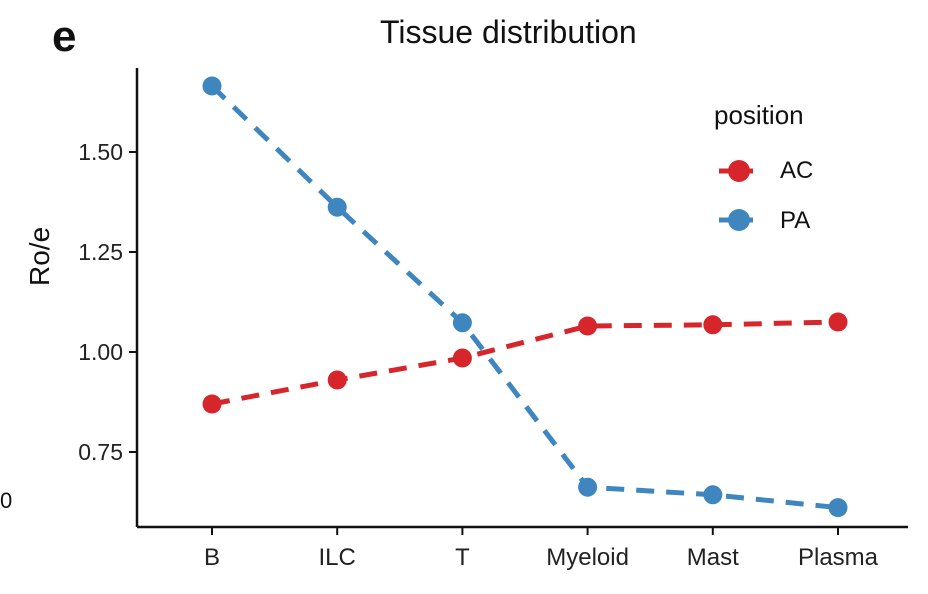 The height and width of the screenshot is (594, 928). Describe the element at coordinates (100, 252) in the screenshot. I see `y-tick-label: 1.25` at that location.